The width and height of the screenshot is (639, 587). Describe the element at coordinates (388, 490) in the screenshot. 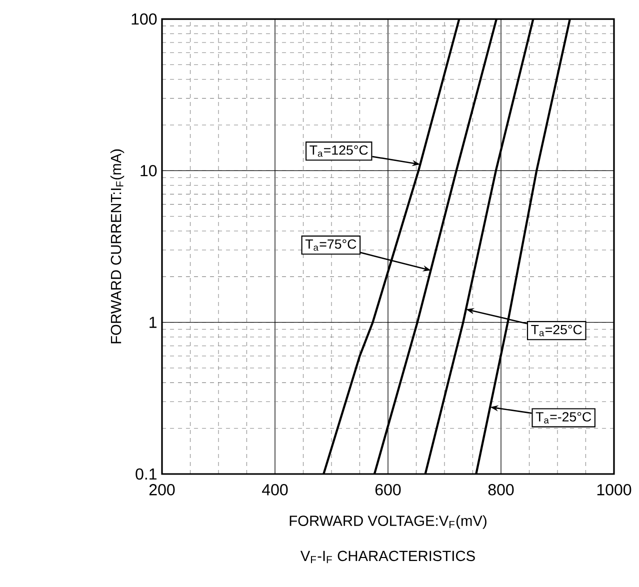

I see `x-tick-label: 600` at that location.